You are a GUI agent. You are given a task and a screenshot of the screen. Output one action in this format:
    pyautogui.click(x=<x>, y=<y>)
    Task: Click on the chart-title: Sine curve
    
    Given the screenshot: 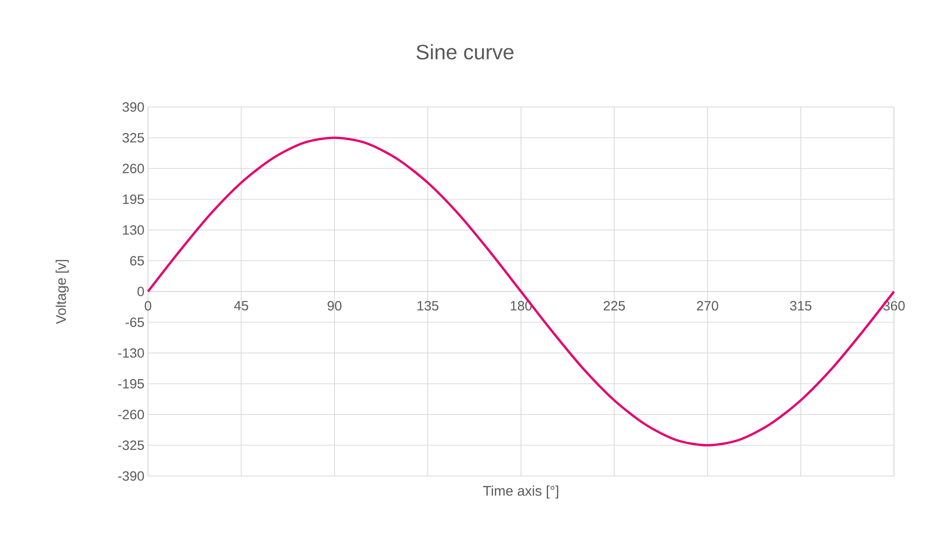 What is the action you would take?
    pyautogui.click(x=465, y=52)
    